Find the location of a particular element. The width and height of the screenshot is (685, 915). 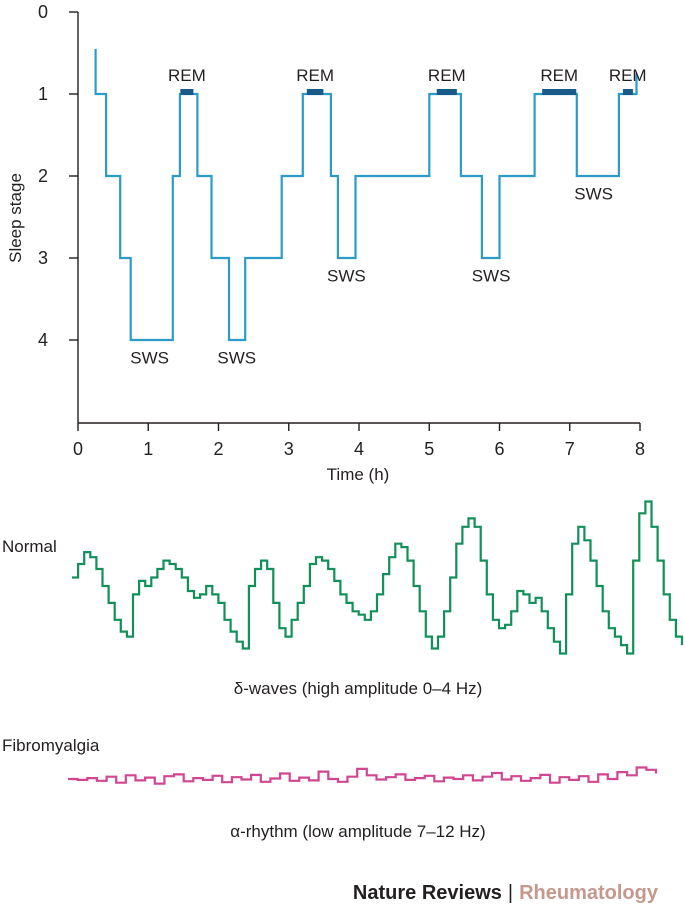

y-ticks: 0 1 2 3 4 is located at coordinates (58, 176).